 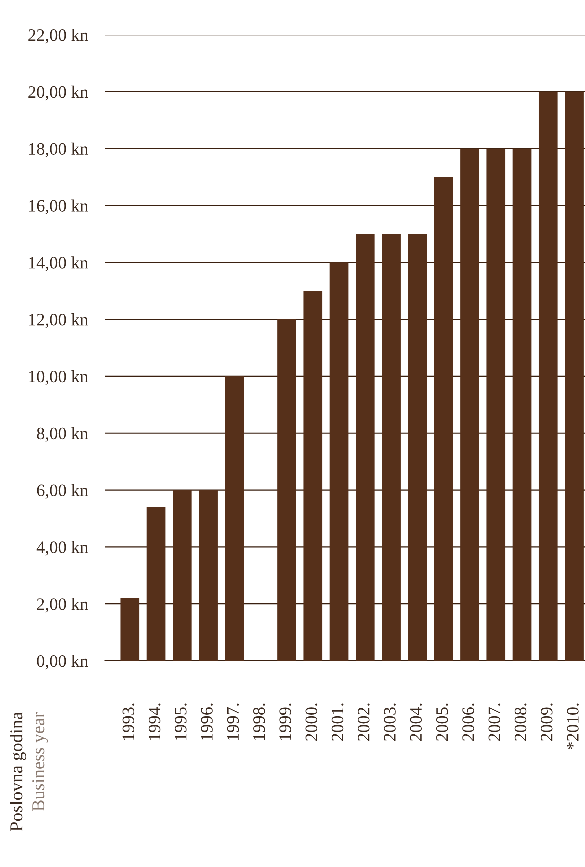 I want to click on y-tick-label: 8,00 kn, so click(x=62, y=434).